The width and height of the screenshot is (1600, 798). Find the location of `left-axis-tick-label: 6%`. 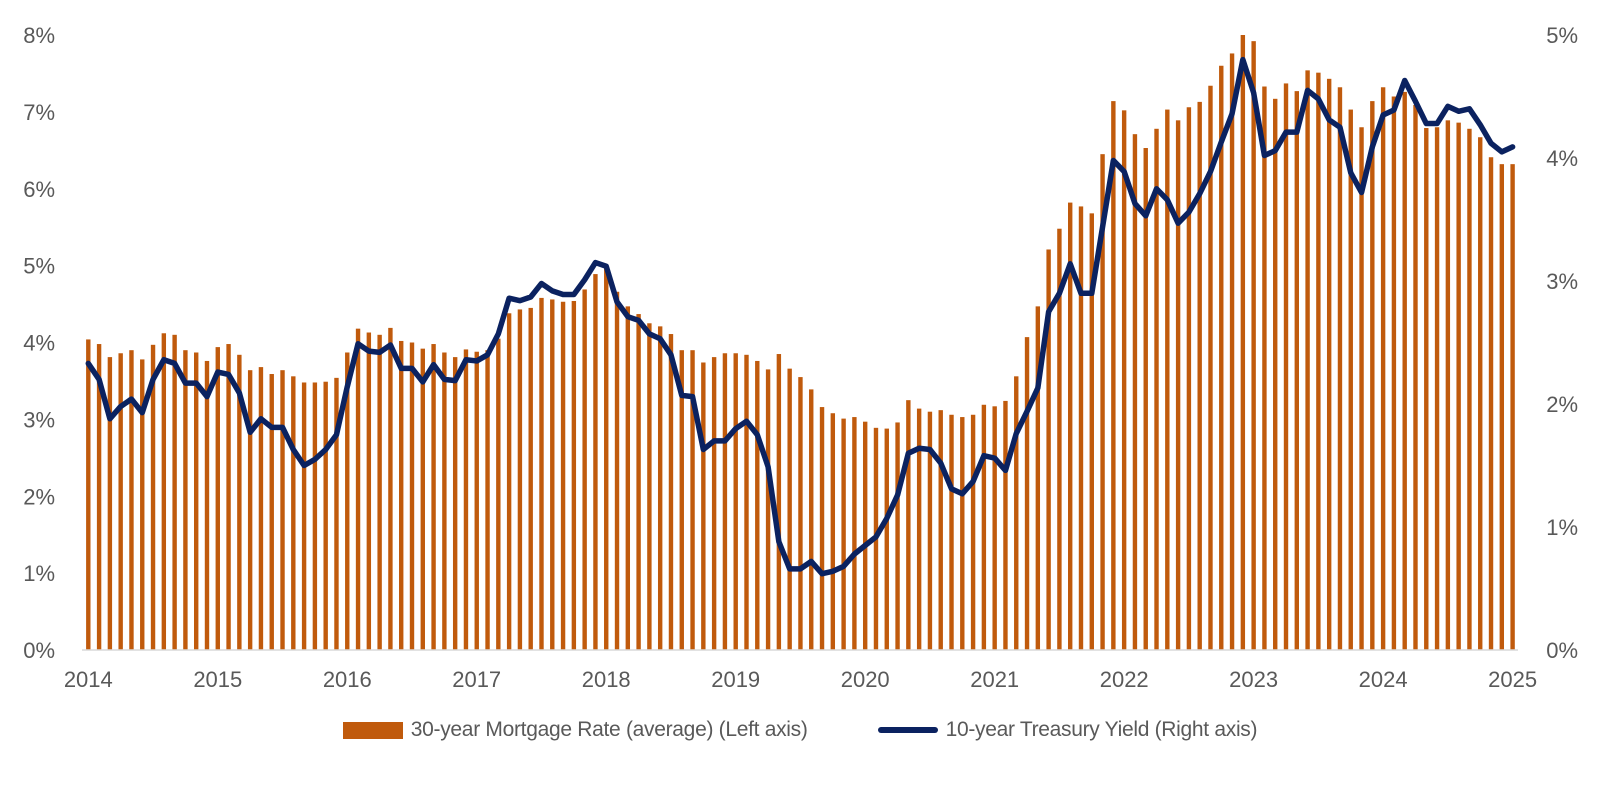

left-axis-tick-label: 6% is located at coordinates (39, 189).